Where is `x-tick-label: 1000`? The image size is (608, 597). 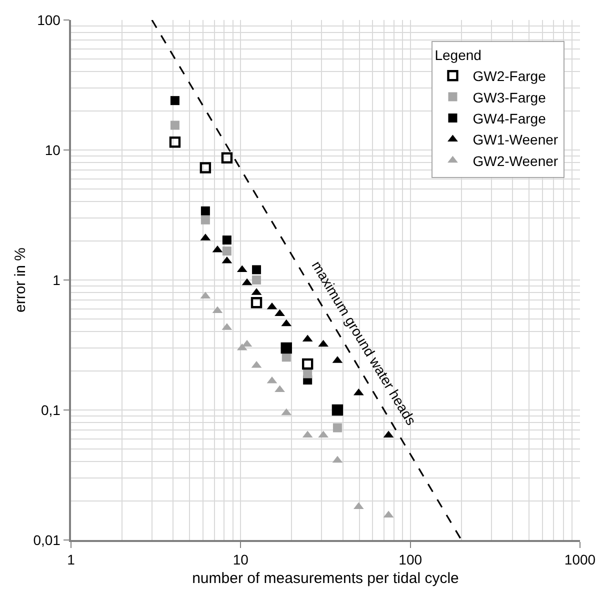
x-tick-label: 1000 is located at coordinates (580, 560).